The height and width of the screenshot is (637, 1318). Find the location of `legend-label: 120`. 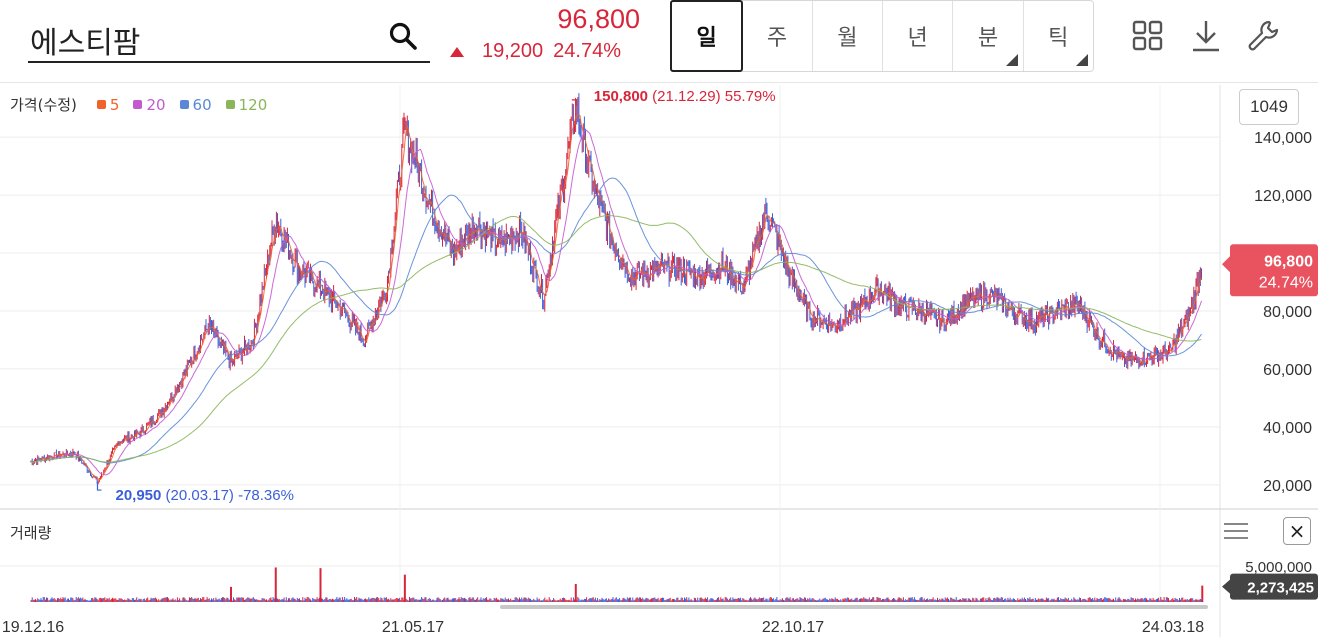

legend-label: 120 is located at coordinates (253, 104).